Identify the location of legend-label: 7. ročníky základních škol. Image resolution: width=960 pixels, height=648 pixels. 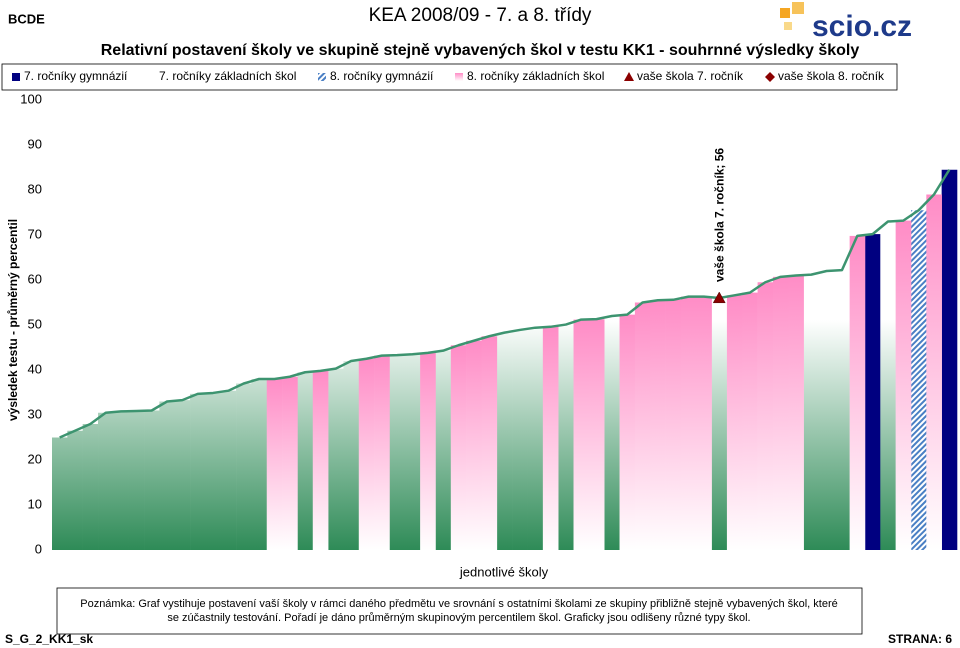
(227, 76).